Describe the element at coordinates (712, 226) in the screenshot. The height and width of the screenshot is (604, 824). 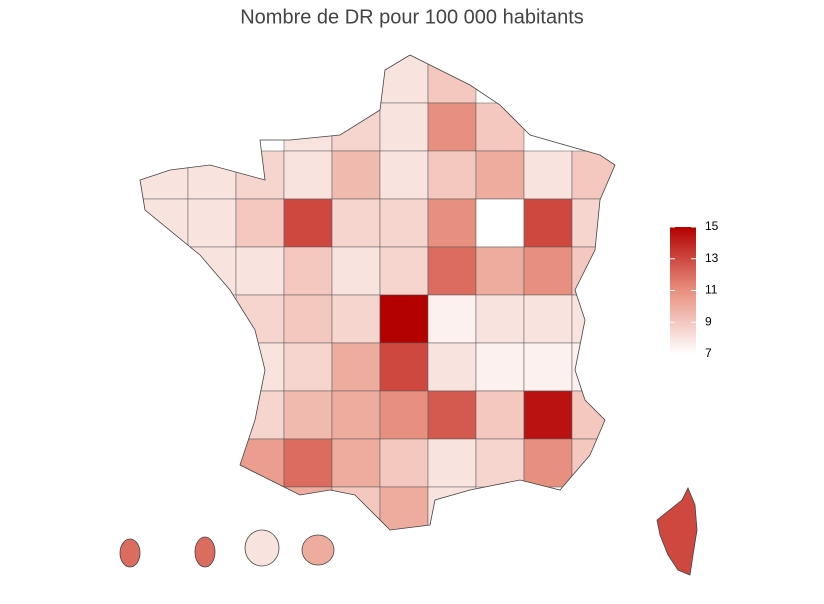
I see `legend-tick-label: 15` at that location.